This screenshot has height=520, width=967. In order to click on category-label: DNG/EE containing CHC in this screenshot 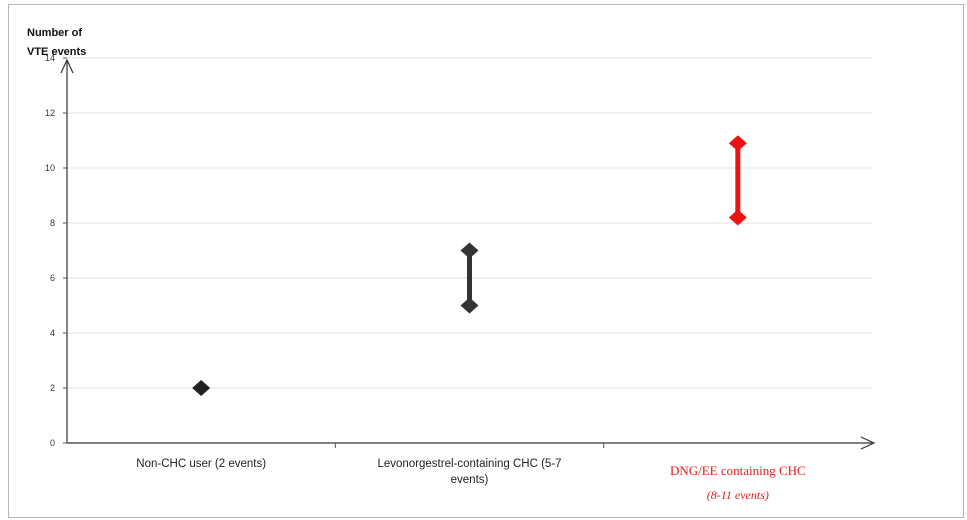, I will do `click(738, 470)`.